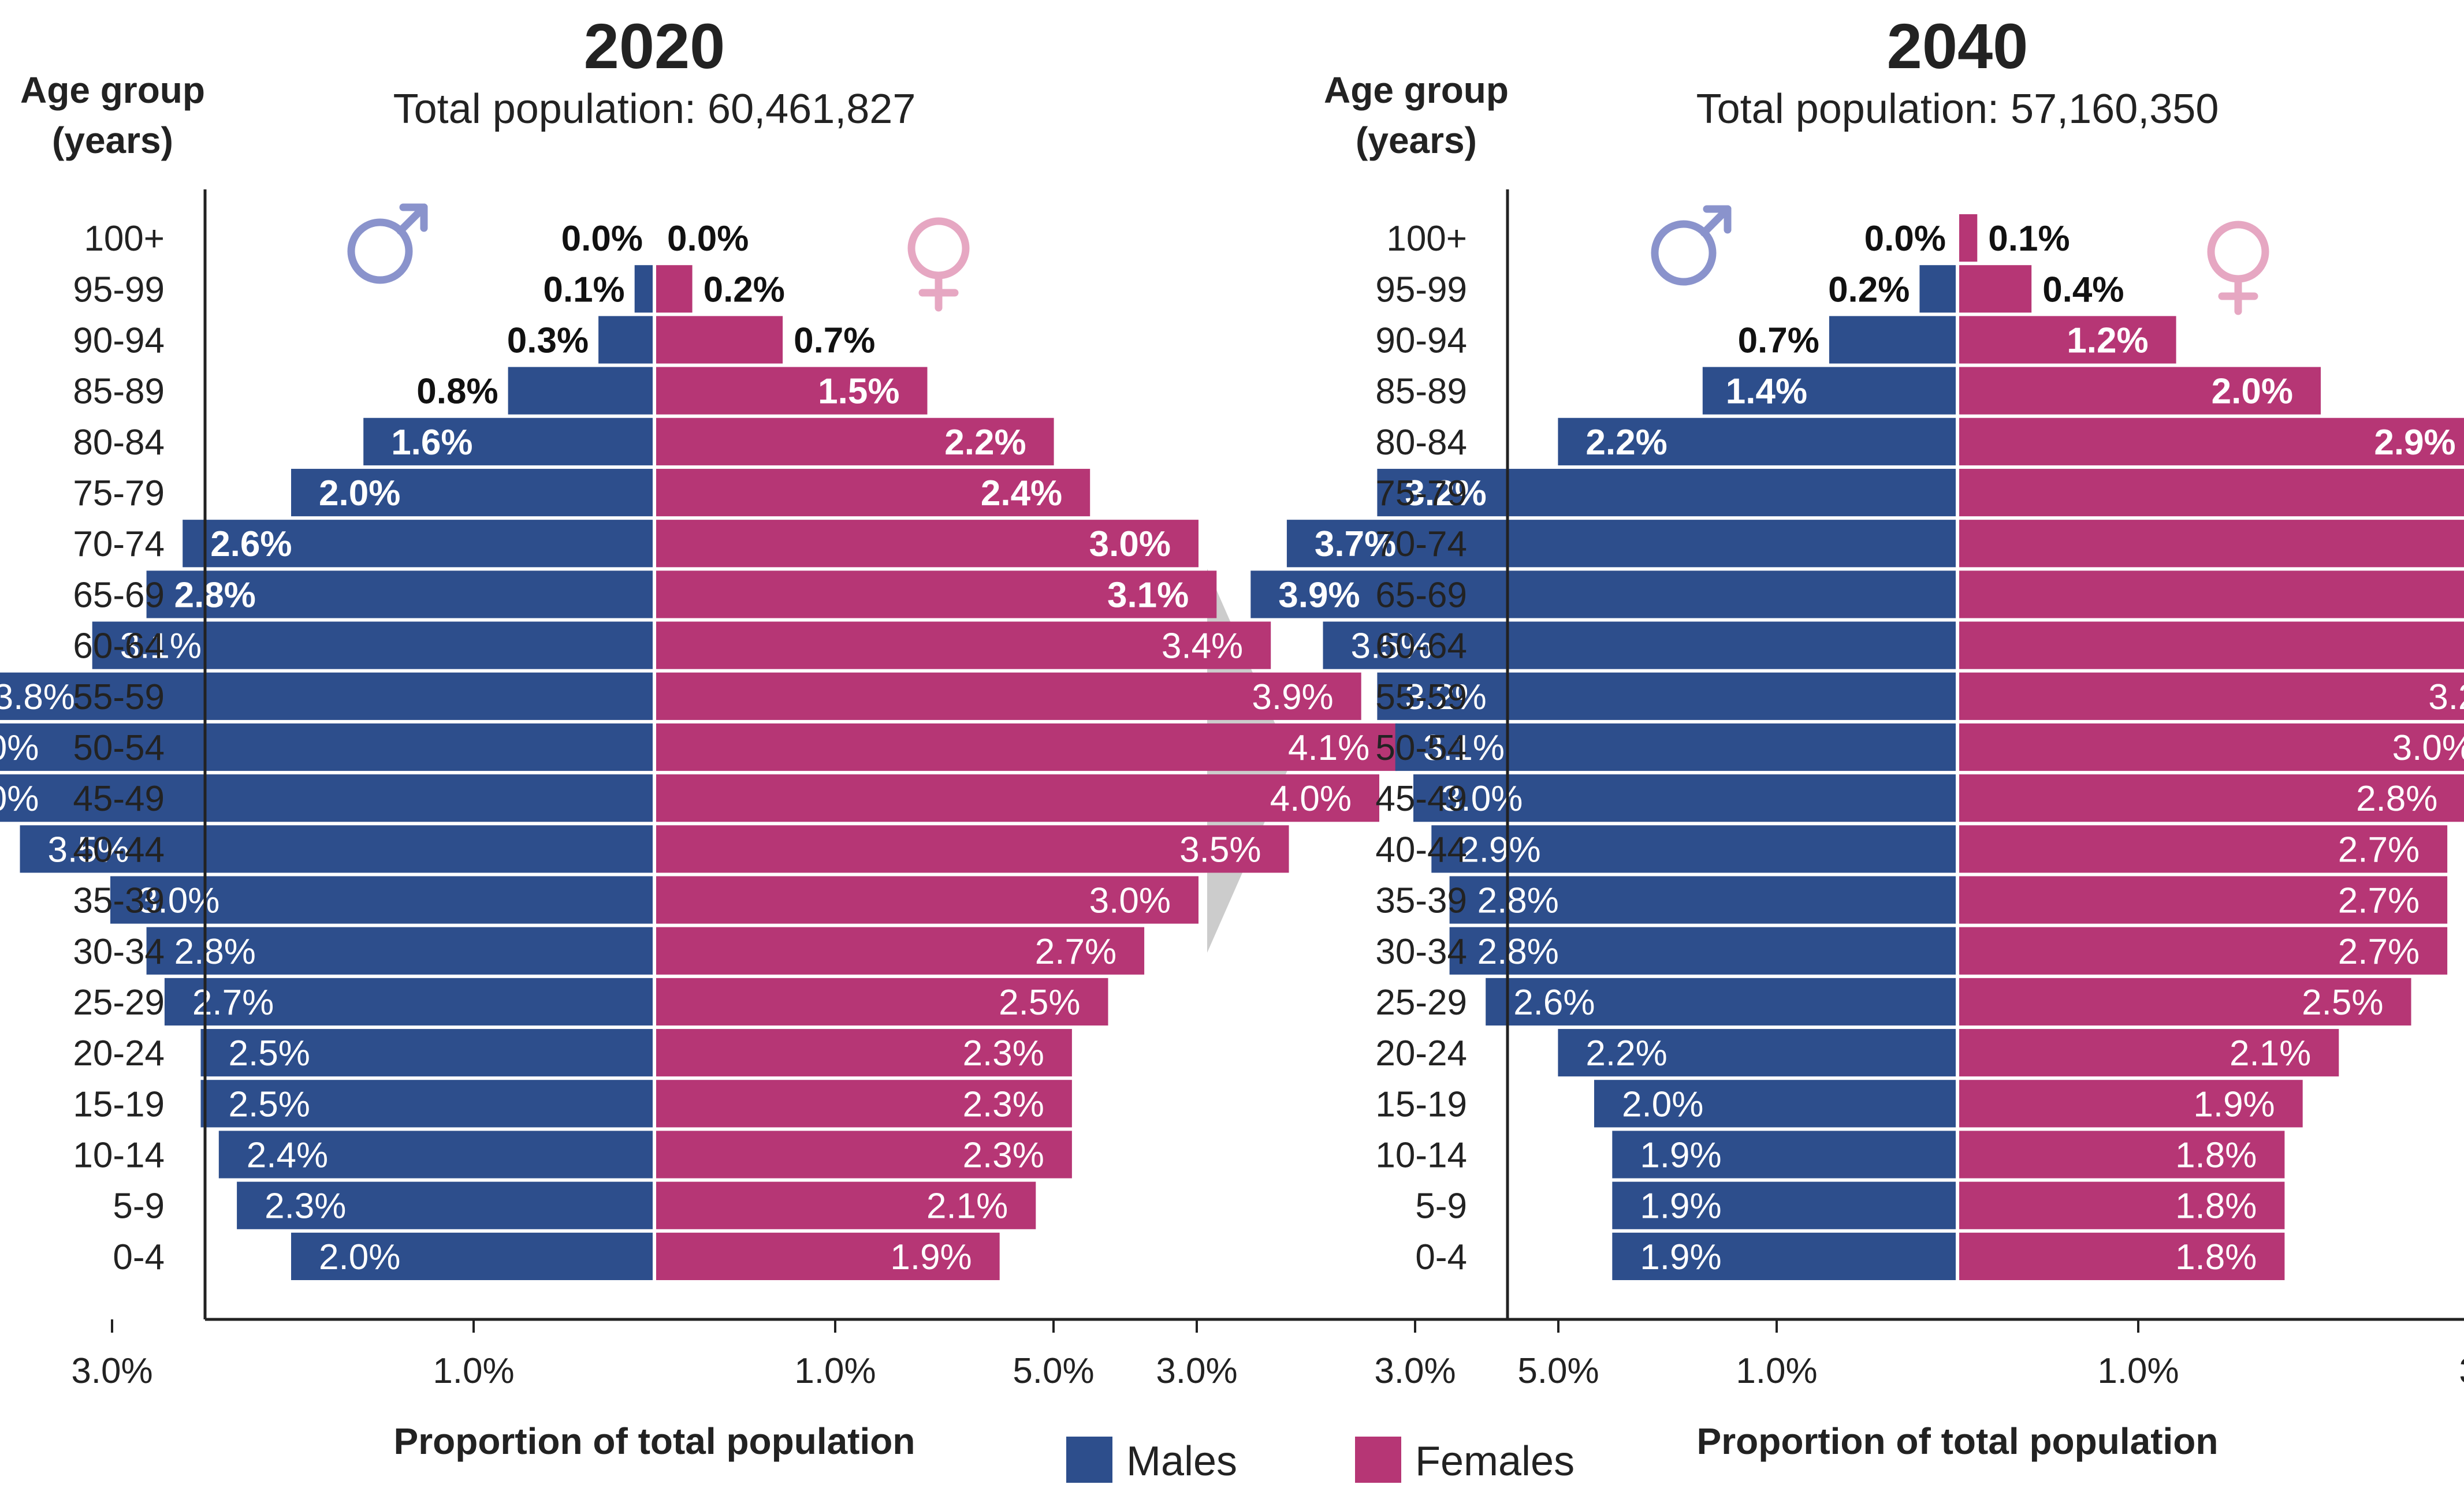 This screenshot has width=2464, height=1503. I want to click on bar-female-100+, so click(1969, 238).